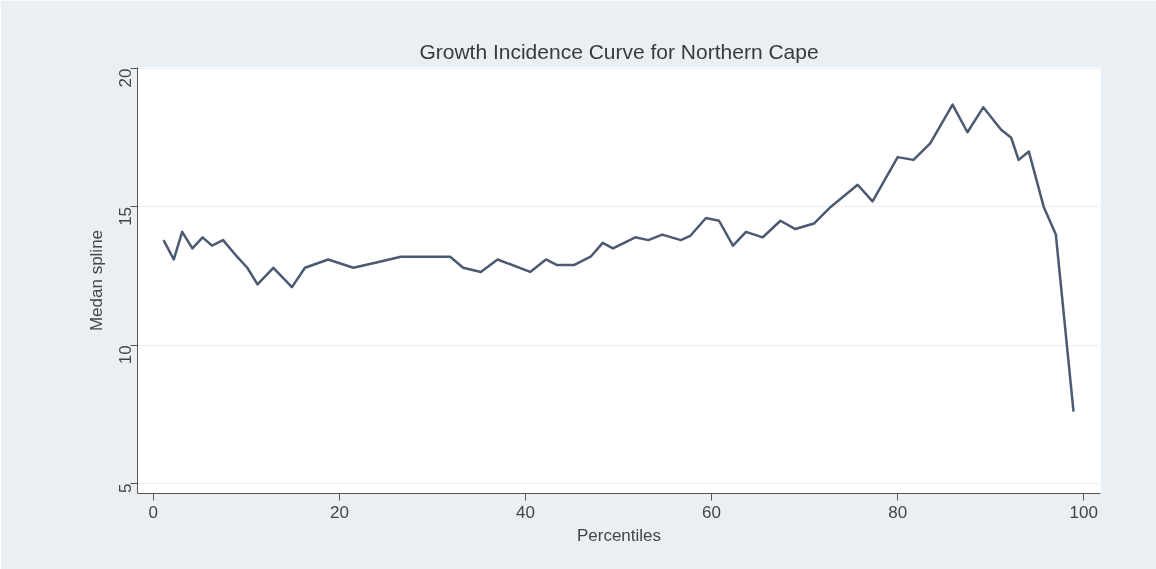 This screenshot has width=1156, height=569. I want to click on y-tick-label: 5, so click(126, 488).